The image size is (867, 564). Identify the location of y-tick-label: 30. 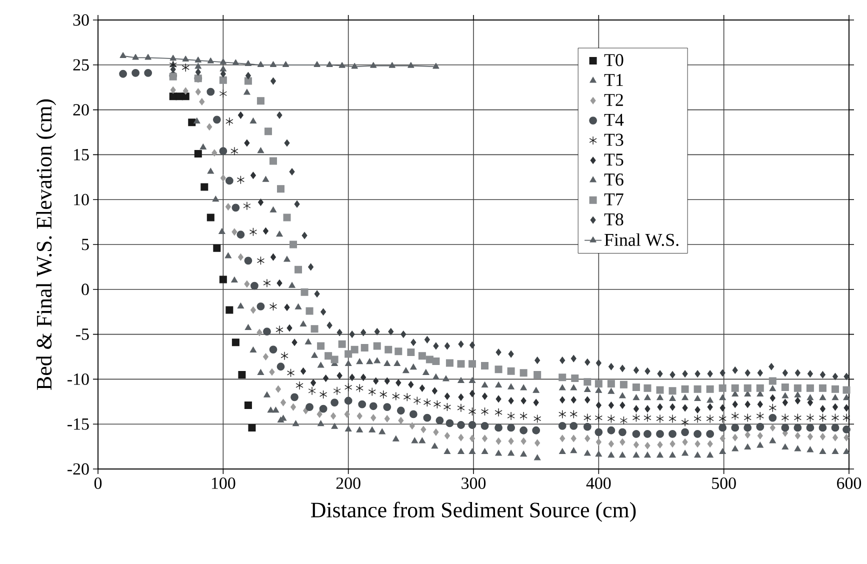
(81, 20).